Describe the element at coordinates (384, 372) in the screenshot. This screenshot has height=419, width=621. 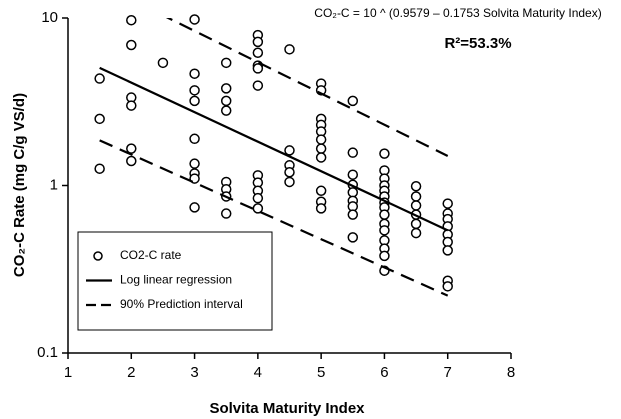
I see `x-tick-label: 6` at that location.